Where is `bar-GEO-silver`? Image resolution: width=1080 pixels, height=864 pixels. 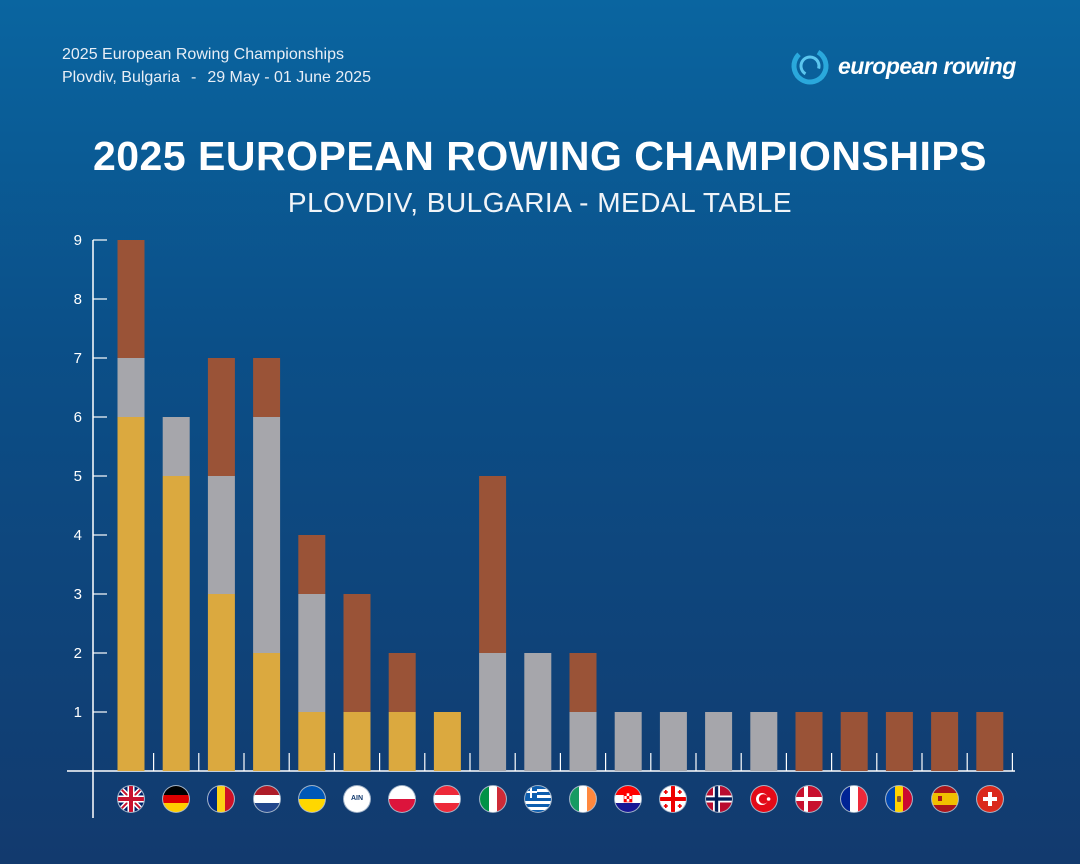 bar-GEO-silver is located at coordinates (673, 741).